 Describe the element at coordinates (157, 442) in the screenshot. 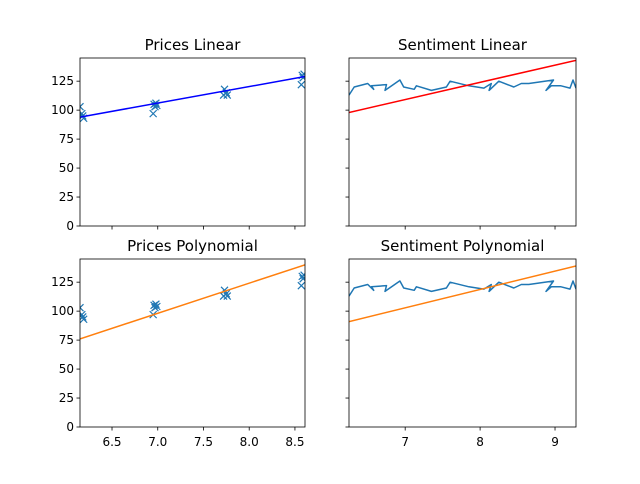

I see `x-tick-label: 7.0` at that location.